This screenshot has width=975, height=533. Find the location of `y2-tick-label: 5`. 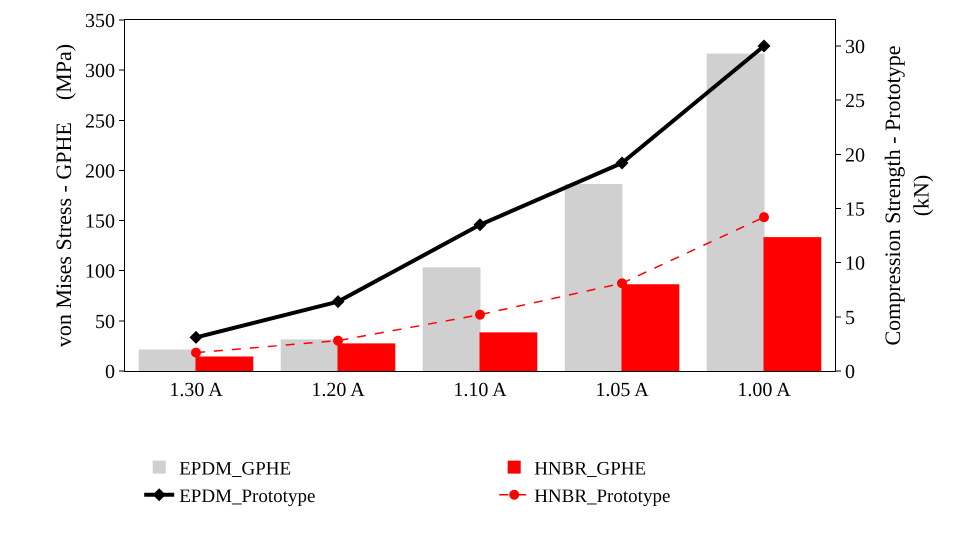

y2-tick-label: 5 is located at coordinates (850, 317).